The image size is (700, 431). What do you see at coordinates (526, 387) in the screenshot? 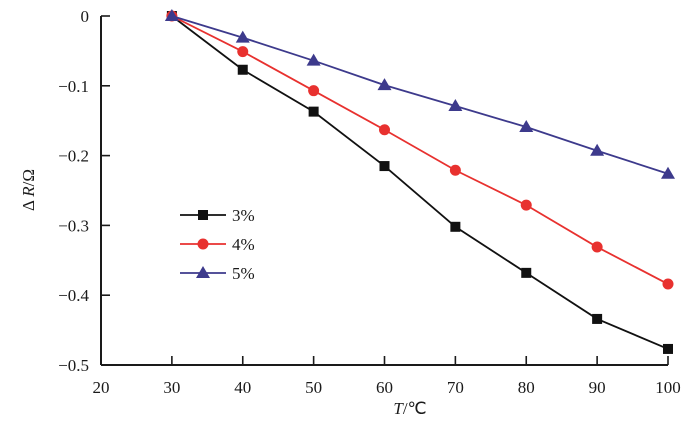
I see `x-tick-label: 80` at bounding box center [526, 387].